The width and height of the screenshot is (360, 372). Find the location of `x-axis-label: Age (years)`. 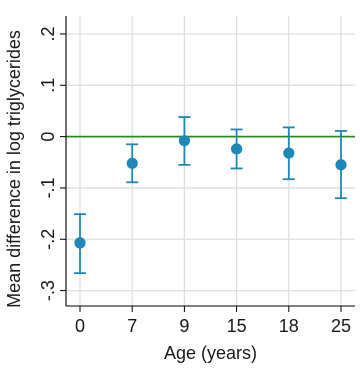

x-axis-label: Age (years) is located at coordinates (210, 353).